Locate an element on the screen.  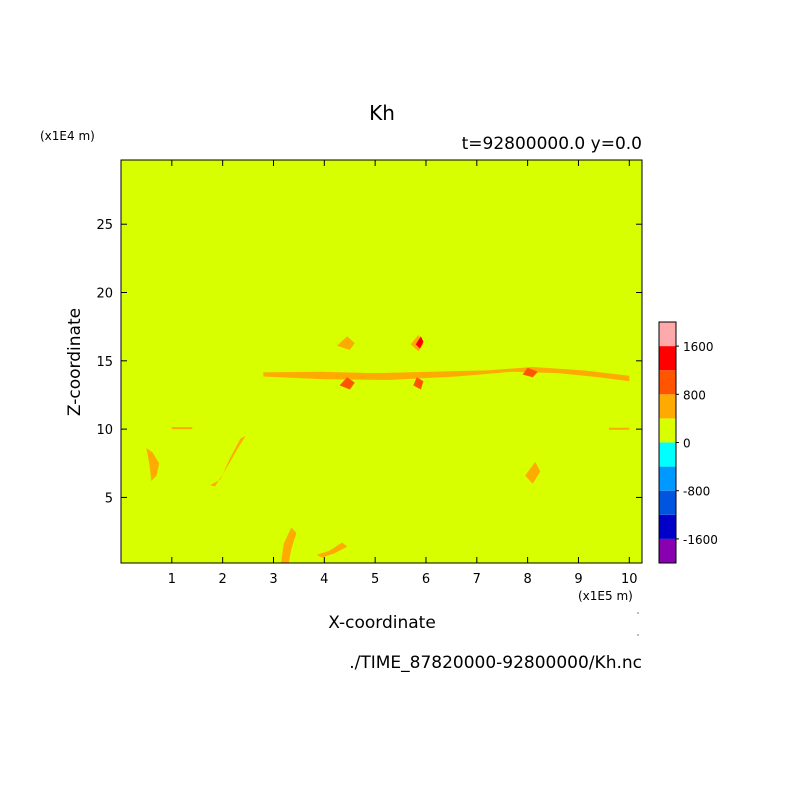
y-tick-label: 15 is located at coordinates (104, 362).